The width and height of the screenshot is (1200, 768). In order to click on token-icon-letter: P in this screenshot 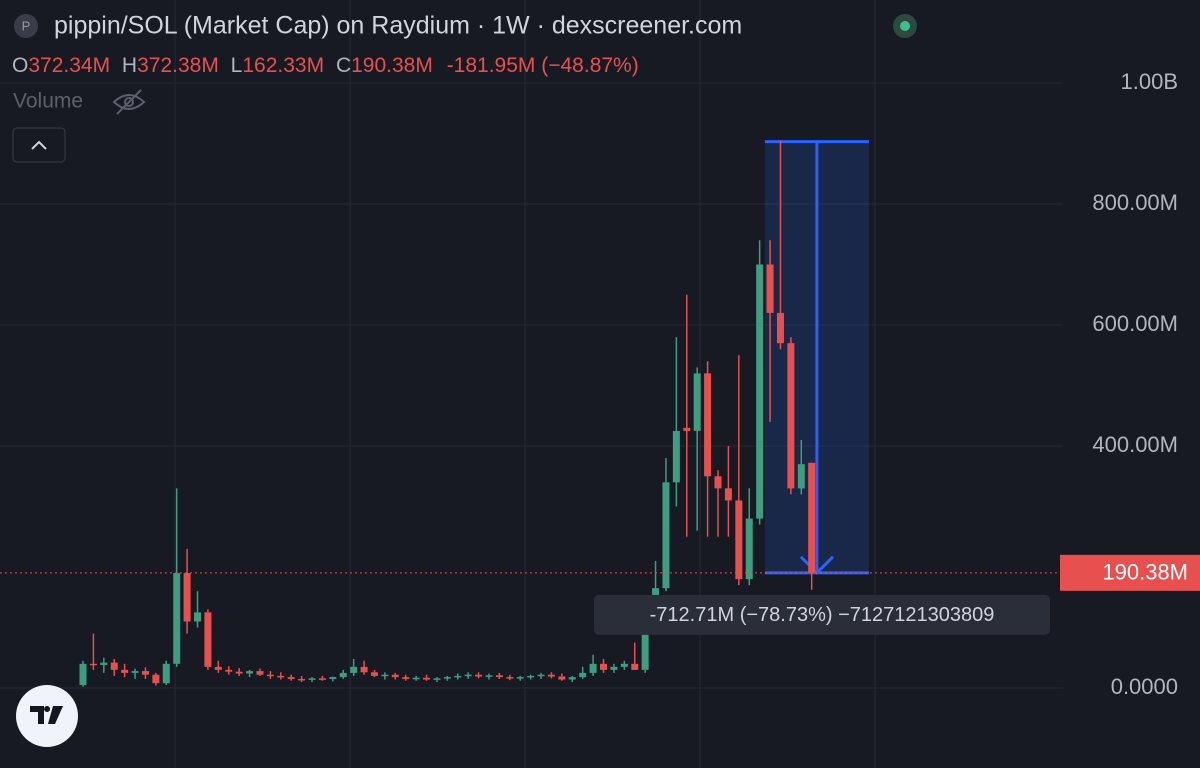, I will do `click(26, 25)`.